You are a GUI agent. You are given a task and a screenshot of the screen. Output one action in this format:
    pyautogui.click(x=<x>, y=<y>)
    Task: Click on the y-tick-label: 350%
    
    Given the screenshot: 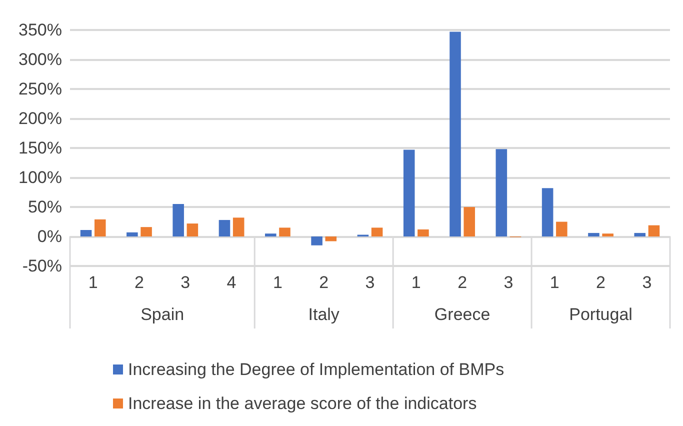 What is the action you would take?
    pyautogui.click(x=40, y=30)
    